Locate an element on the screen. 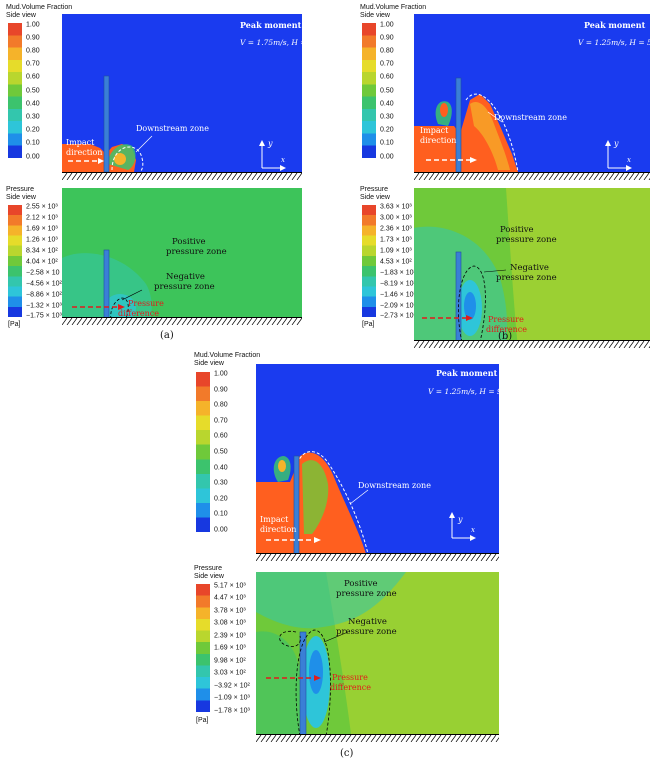 The image size is (655, 767). negative-core-inner is located at coordinates (470, 306).